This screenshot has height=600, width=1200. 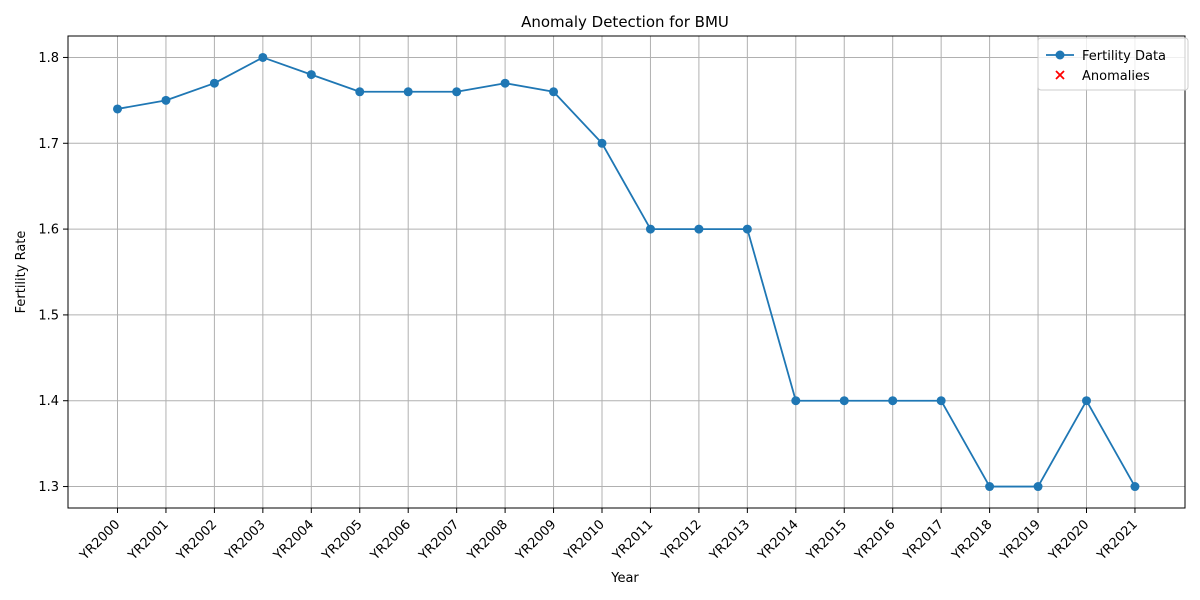 I want to click on y-tick-label: 1.4, so click(x=48, y=401).